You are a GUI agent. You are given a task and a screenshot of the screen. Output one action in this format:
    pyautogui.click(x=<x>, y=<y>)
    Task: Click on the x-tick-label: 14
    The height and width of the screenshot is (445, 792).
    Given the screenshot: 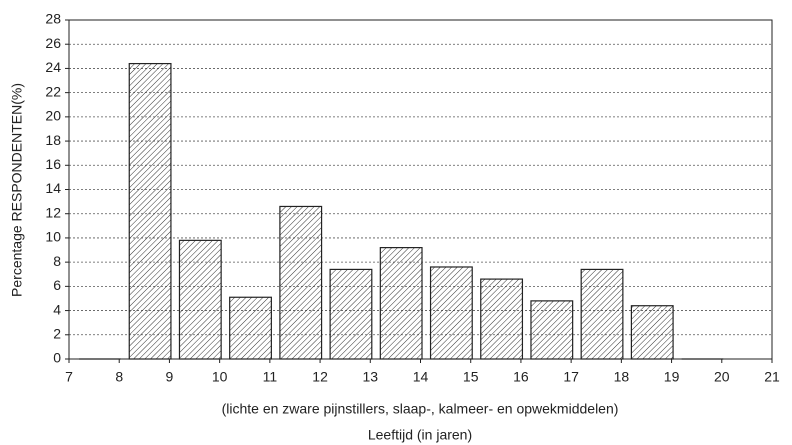 What is the action you would take?
    pyautogui.click(x=421, y=377)
    